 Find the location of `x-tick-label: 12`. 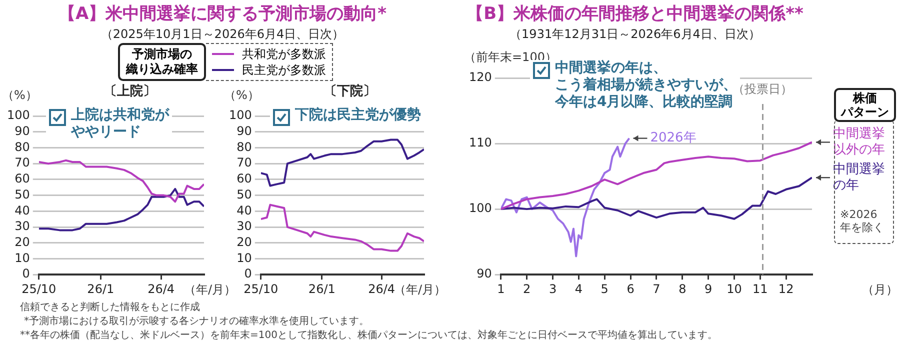

x-tick-label: 12 is located at coordinates (786, 289).